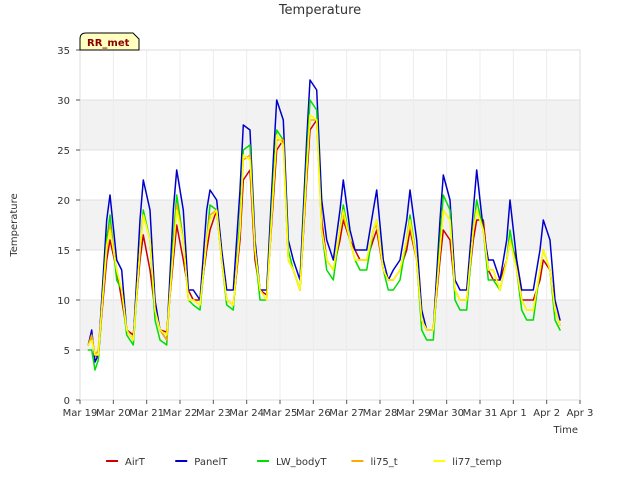  I want to click on y-tick-label: 35, so click(63, 51).